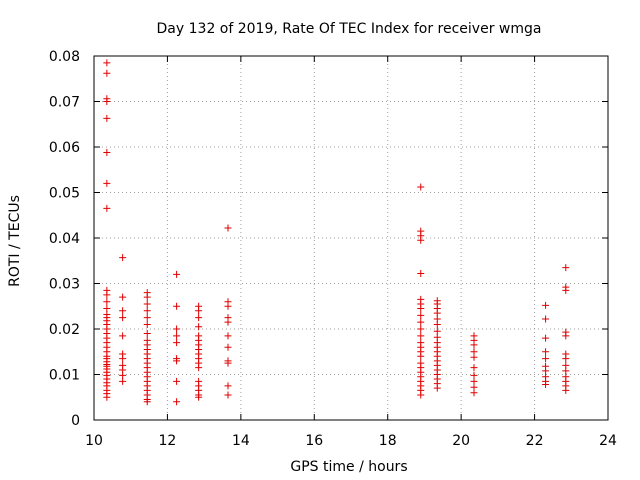 This screenshot has height=480, width=640. Describe the element at coordinates (168, 441) in the screenshot. I see `x-tick-label: 12` at that location.